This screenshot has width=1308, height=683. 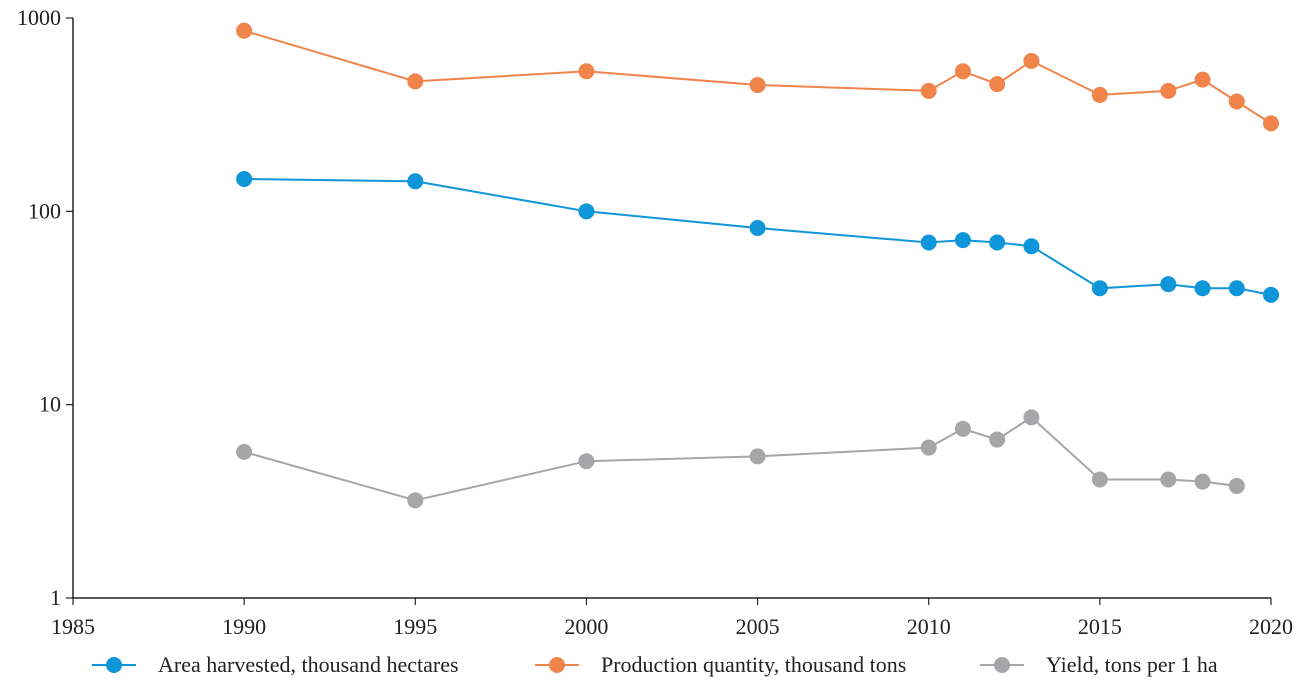 I want to click on y-tick-label: 10, so click(x=50, y=404).